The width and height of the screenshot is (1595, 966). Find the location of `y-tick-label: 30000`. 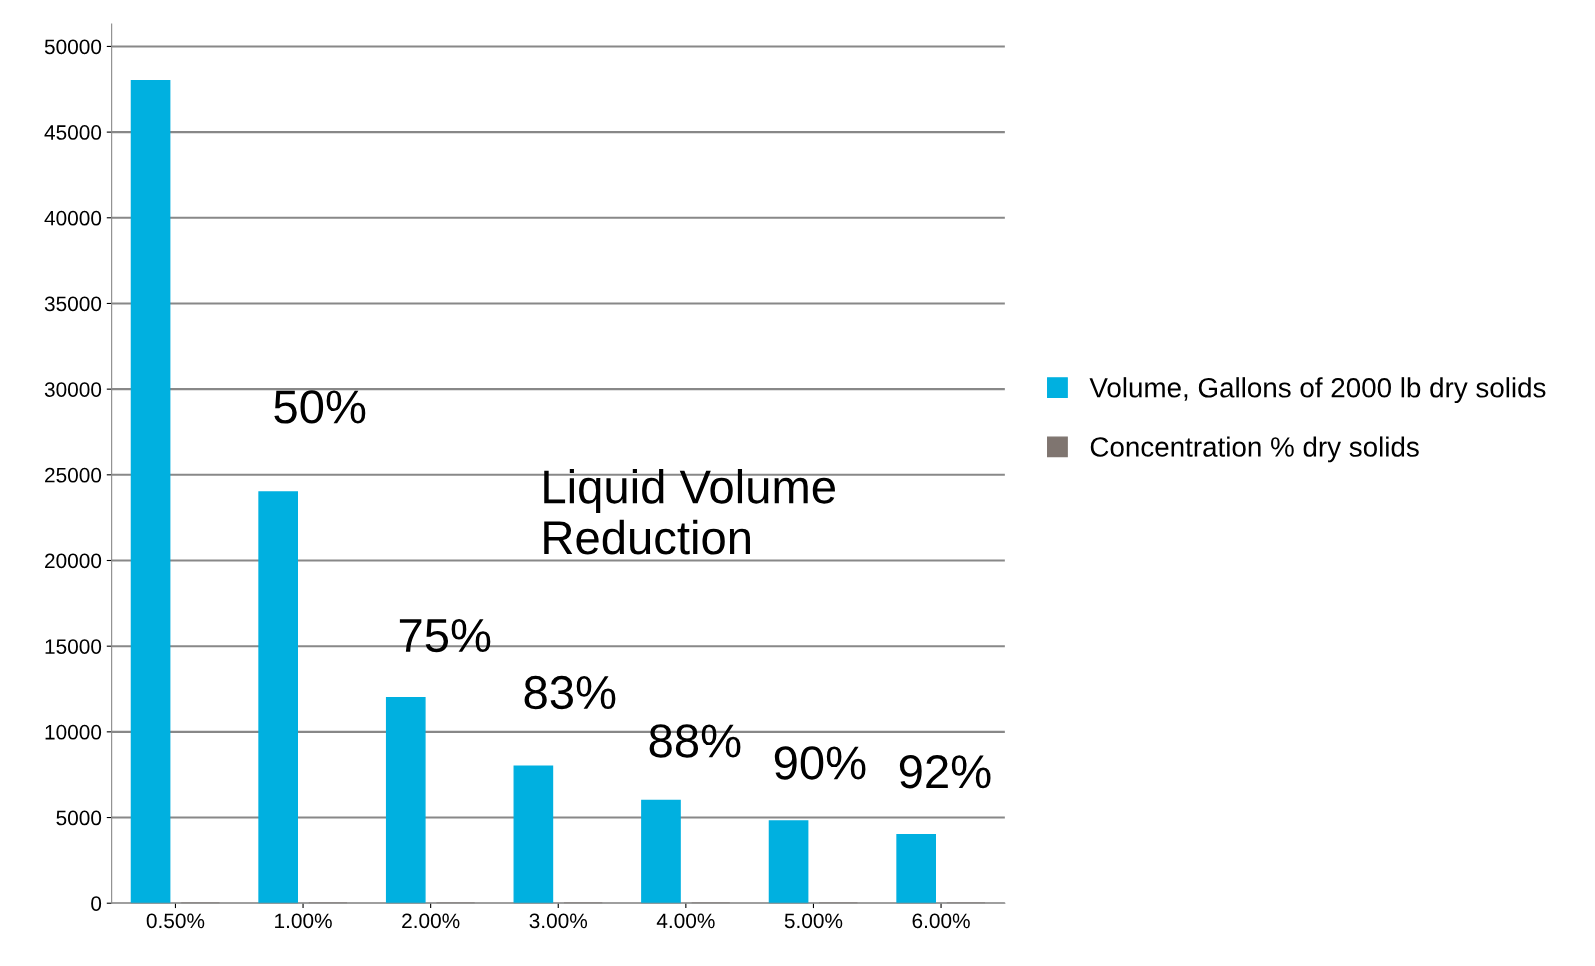

y-tick-label: 30000 is located at coordinates (73, 389).